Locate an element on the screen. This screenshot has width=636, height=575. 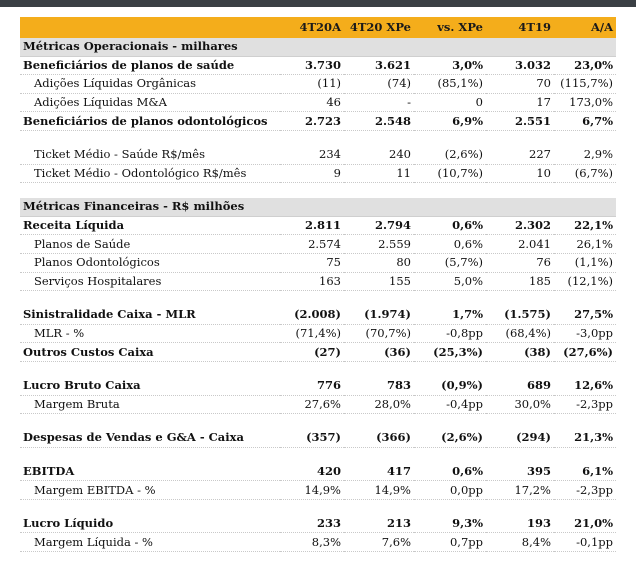
value-cell: 3.621 is located at coordinates (379, 66).